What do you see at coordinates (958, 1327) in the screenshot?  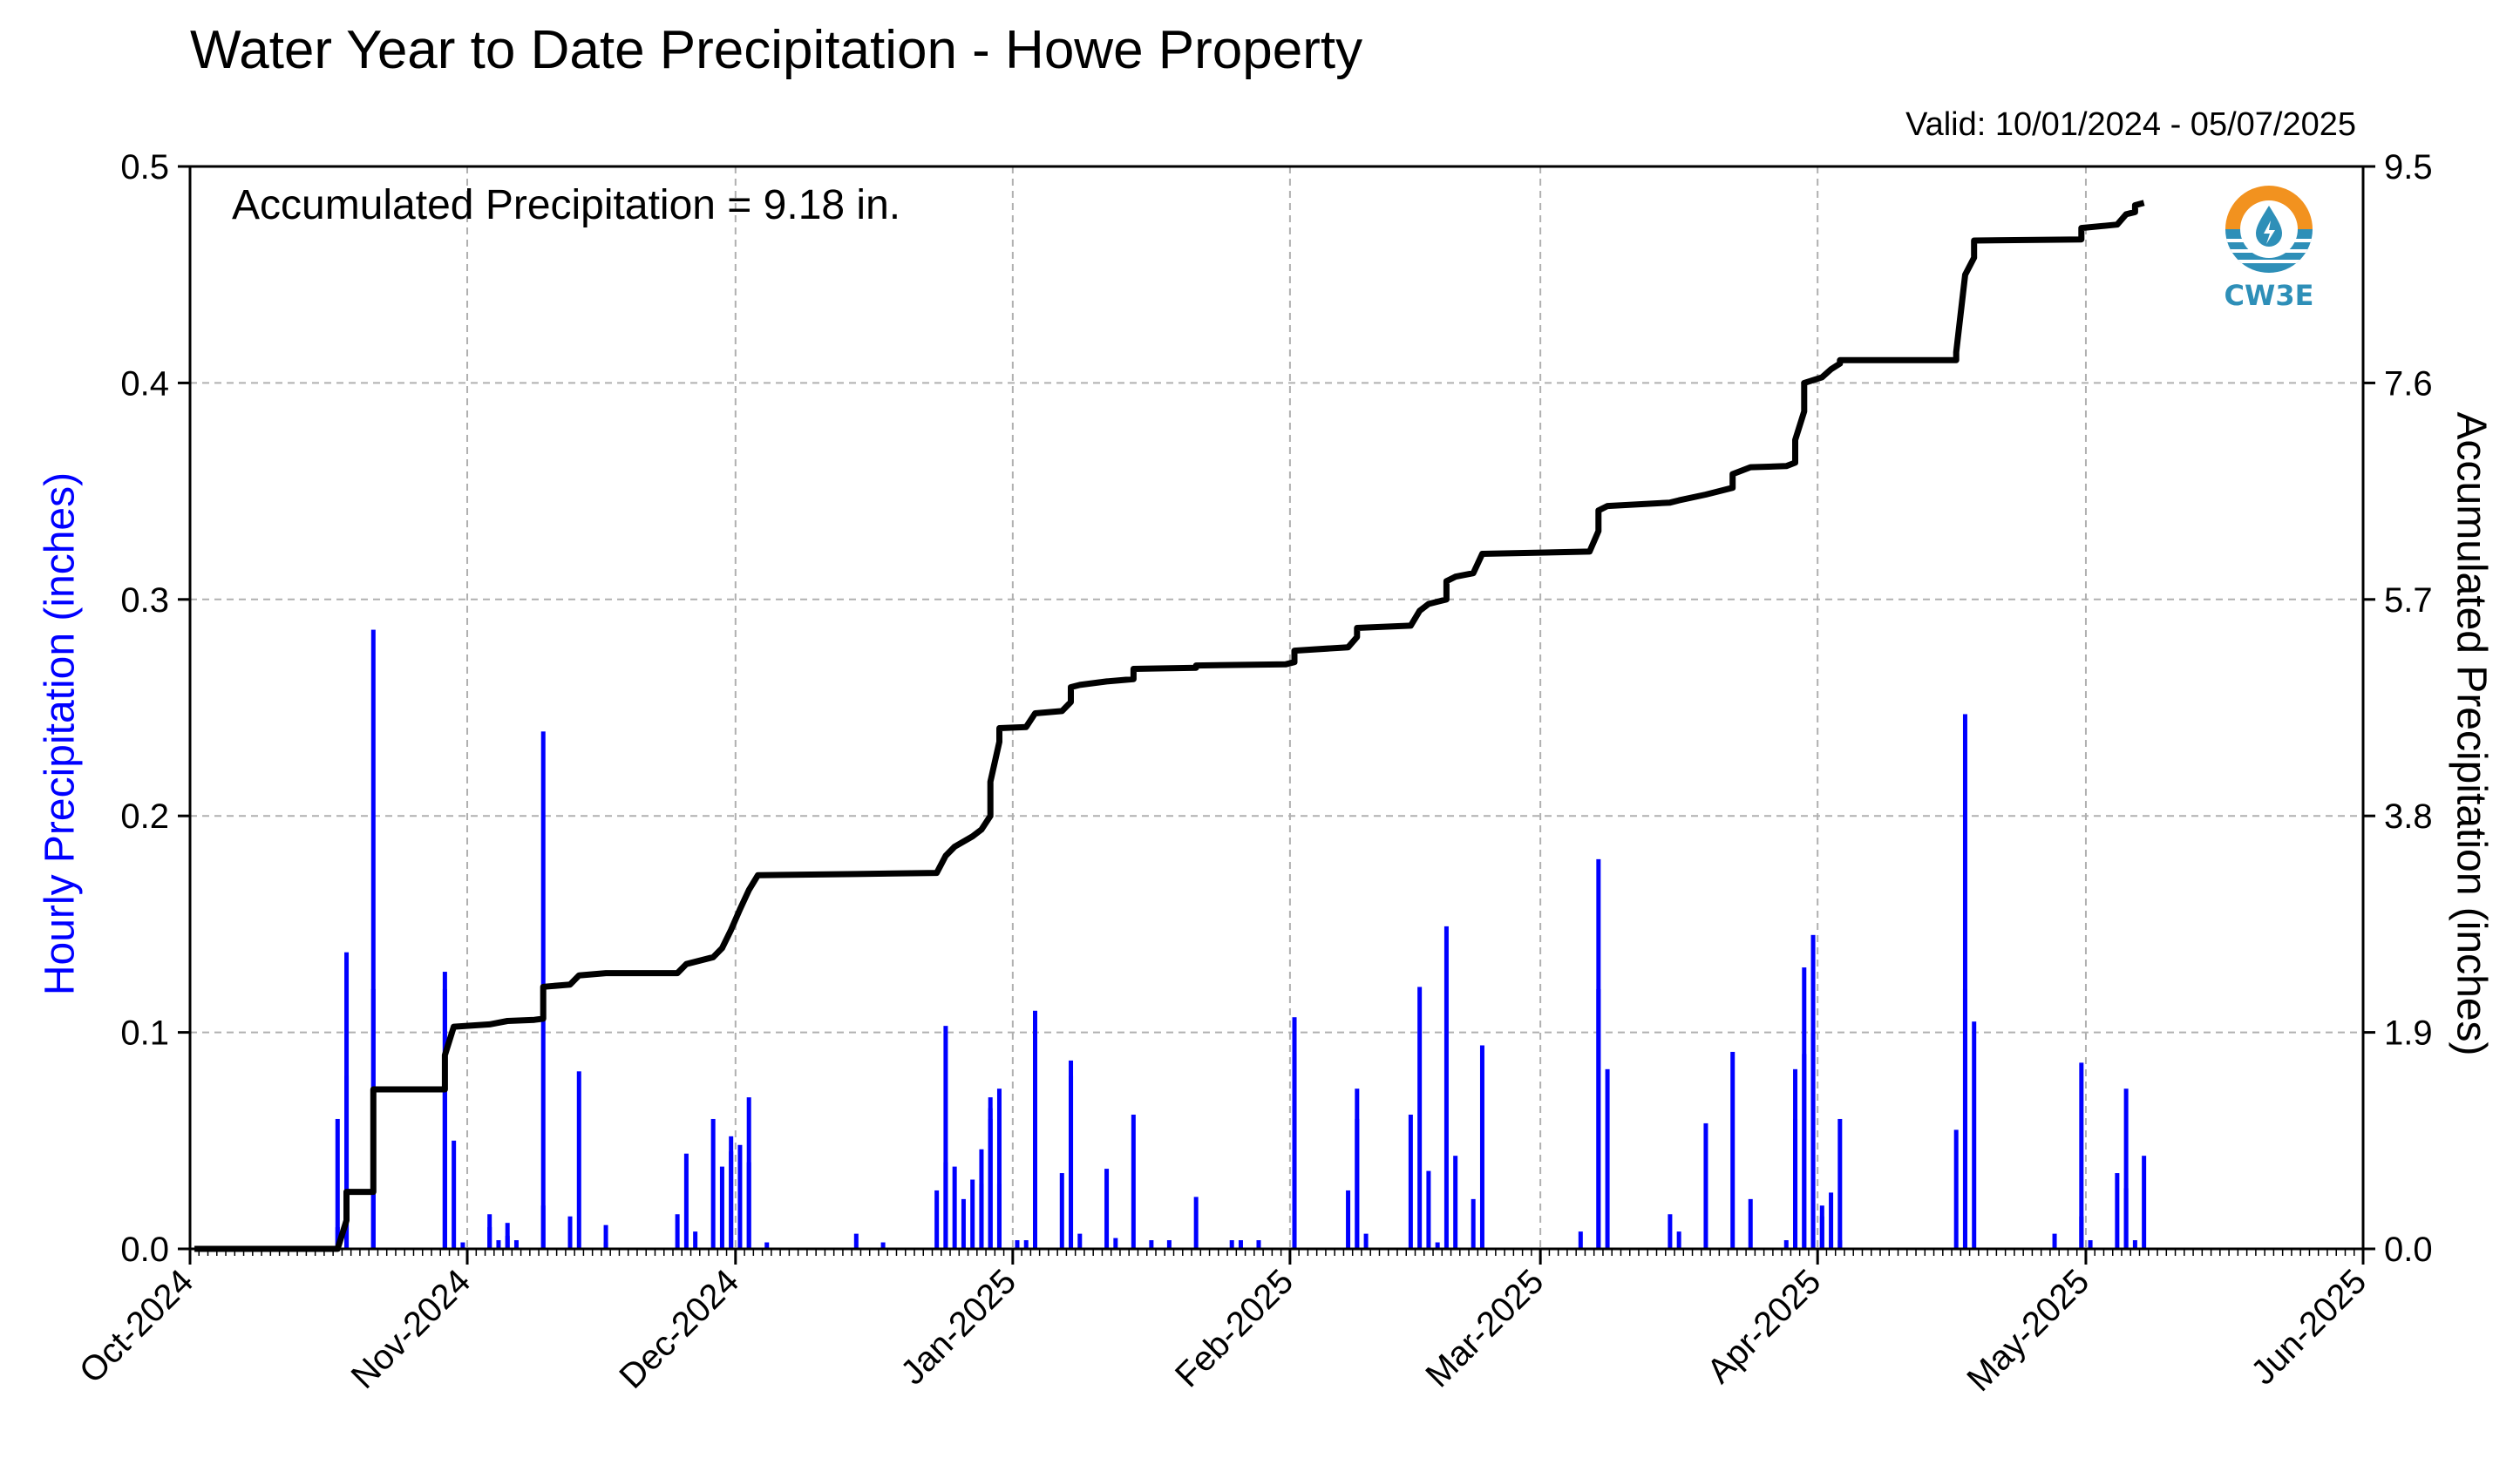 I see `x-tick-label: Jan-2025` at bounding box center [958, 1327].